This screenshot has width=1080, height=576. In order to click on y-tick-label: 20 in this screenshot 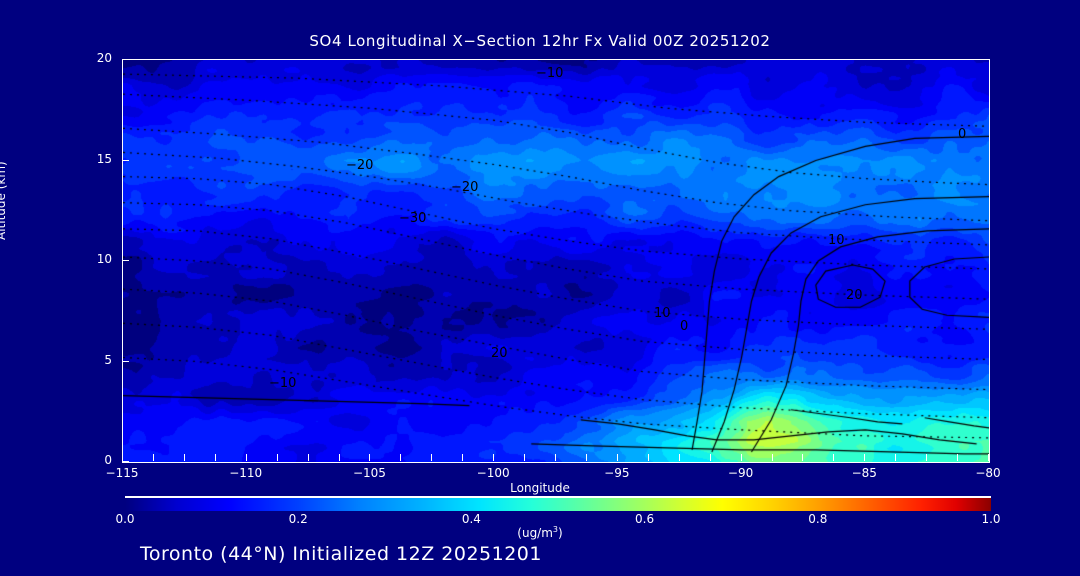, I will do `click(104, 58)`.